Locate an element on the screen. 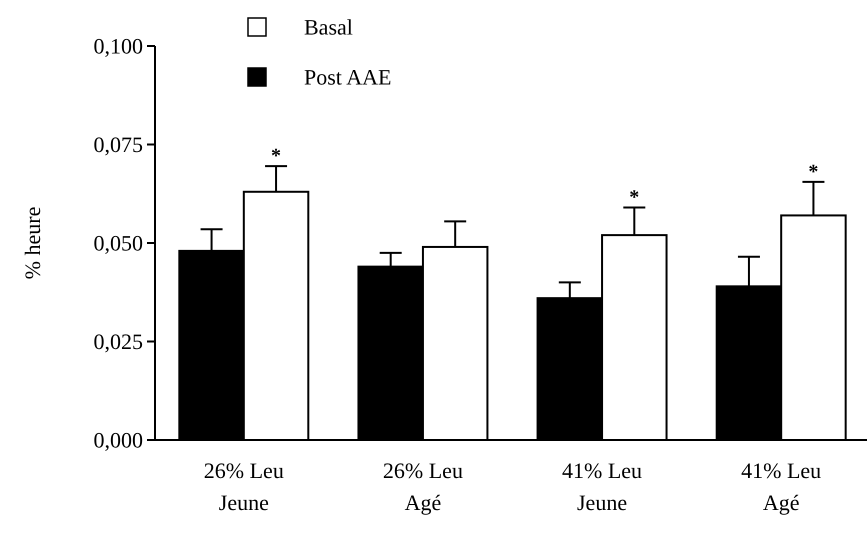 The width and height of the screenshot is (867, 541). x-tick-label: 26% Leu Agé is located at coordinates (422, 486).